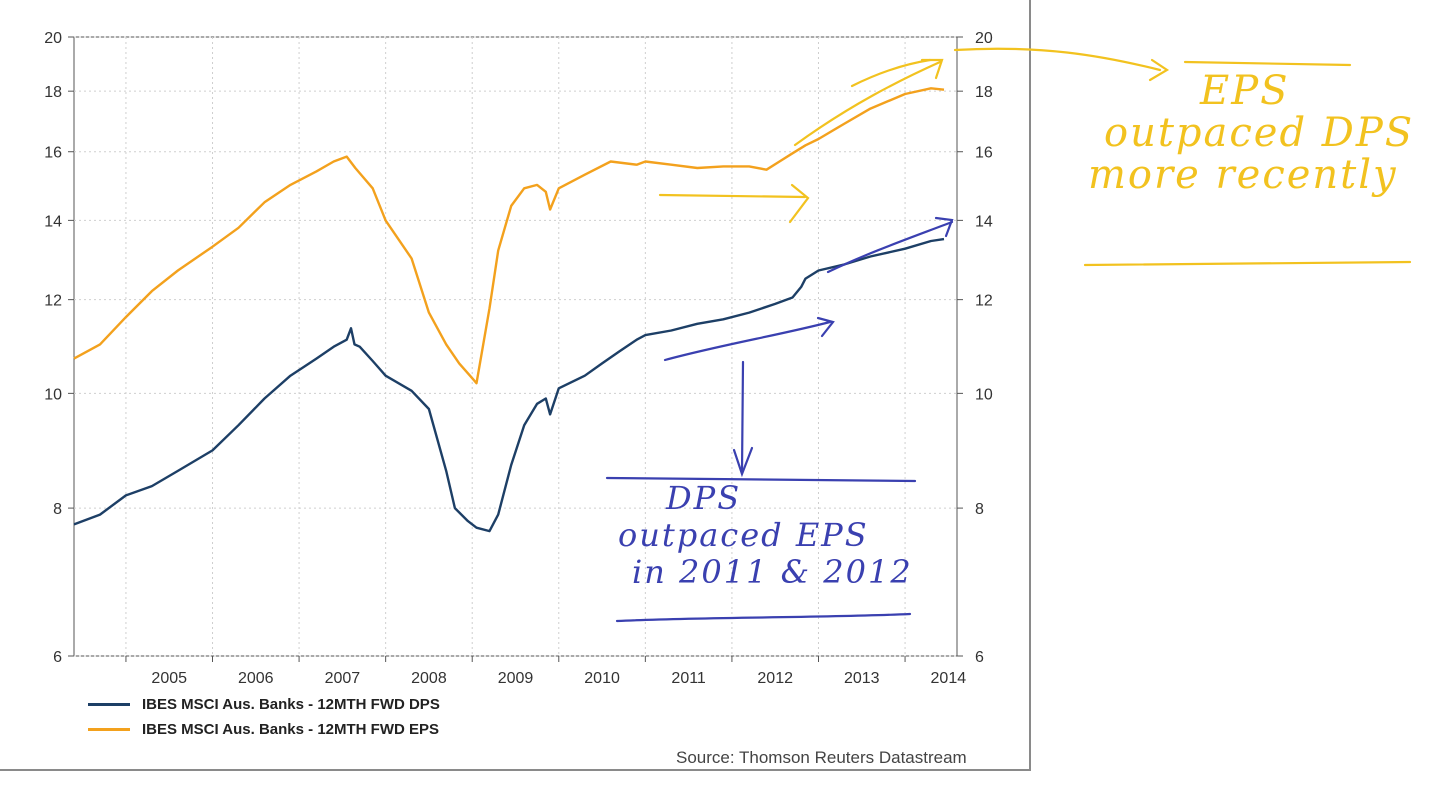 The width and height of the screenshot is (1440, 810). Describe the element at coordinates (979, 657) in the screenshot. I see `y-tick-label-right: 6` at that location.